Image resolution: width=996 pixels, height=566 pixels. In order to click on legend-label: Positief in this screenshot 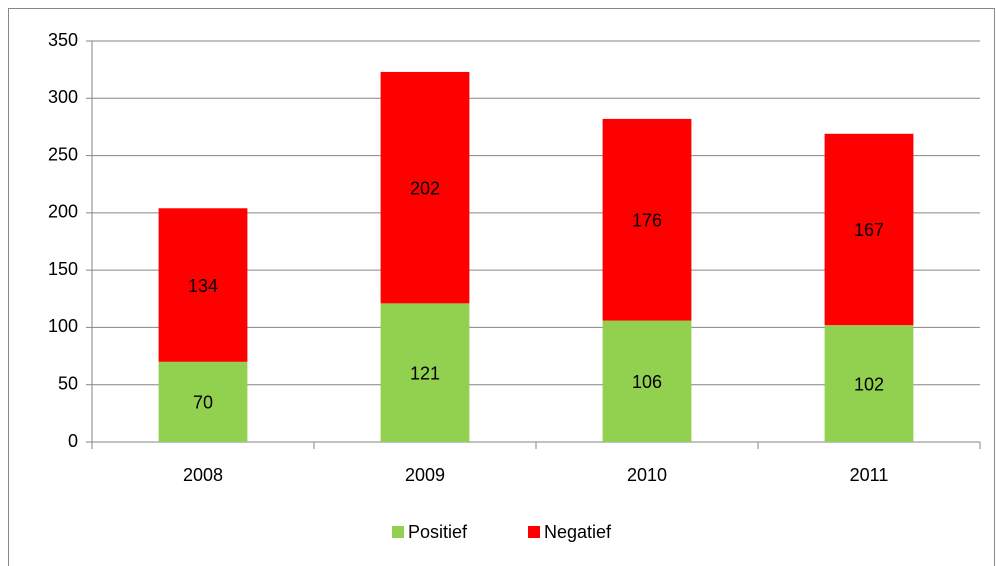, I will do `click(438, 532)`.